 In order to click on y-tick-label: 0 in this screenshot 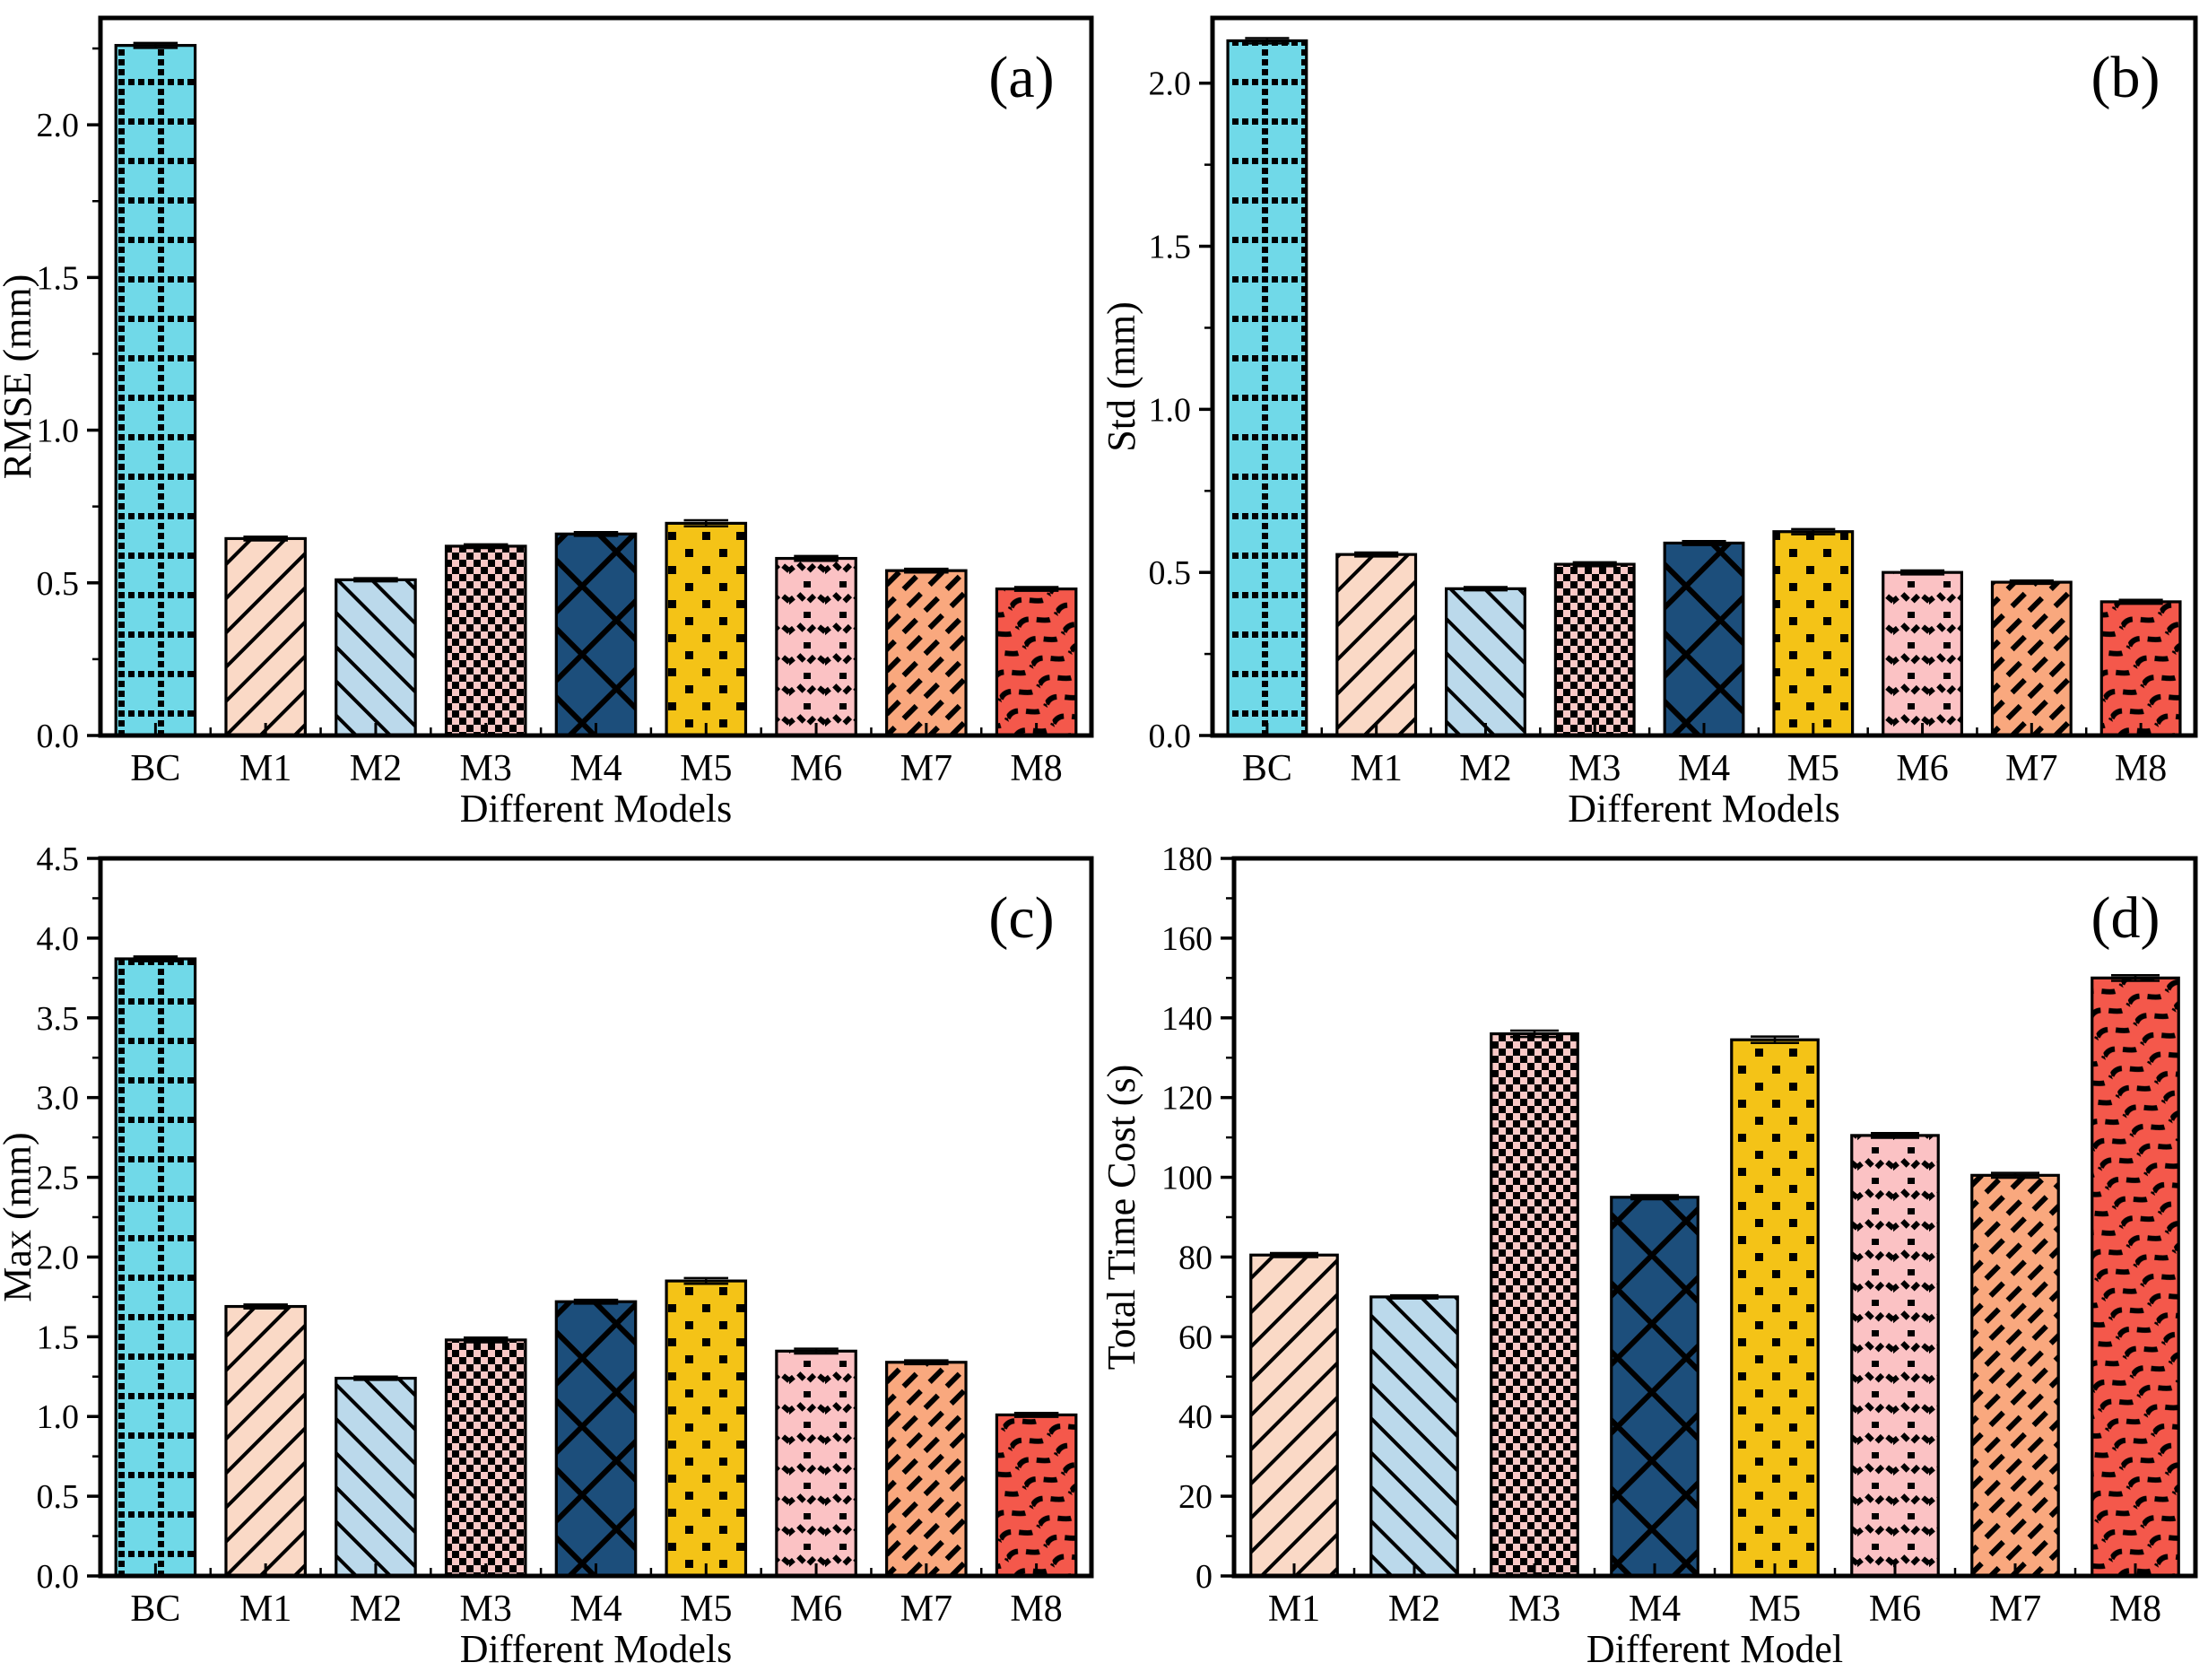, I will do `click(1204, 1577)`.